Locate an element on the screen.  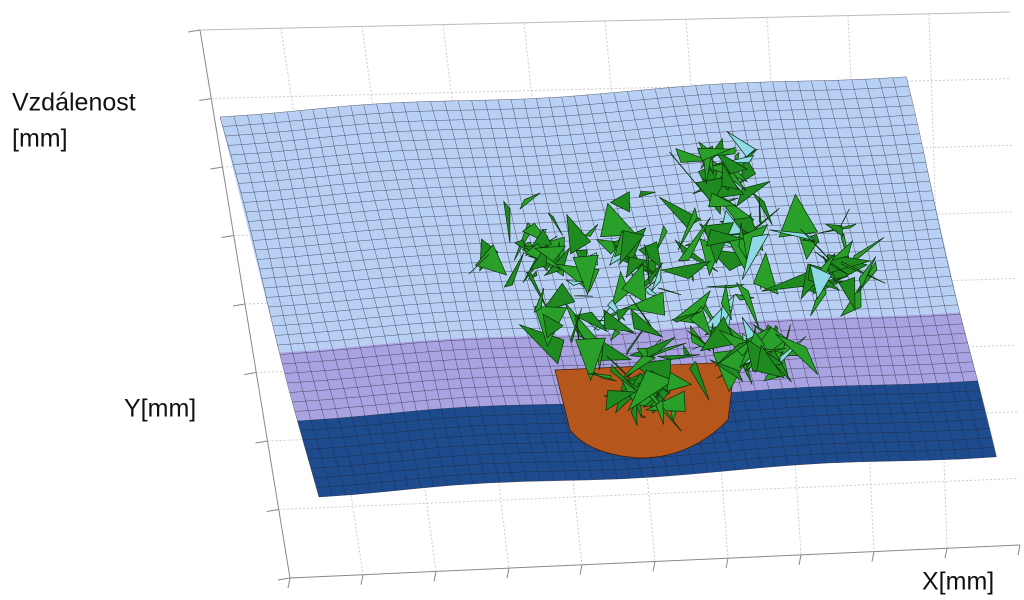
z-axis-label: [mm] is located at coordinates (40, 139).